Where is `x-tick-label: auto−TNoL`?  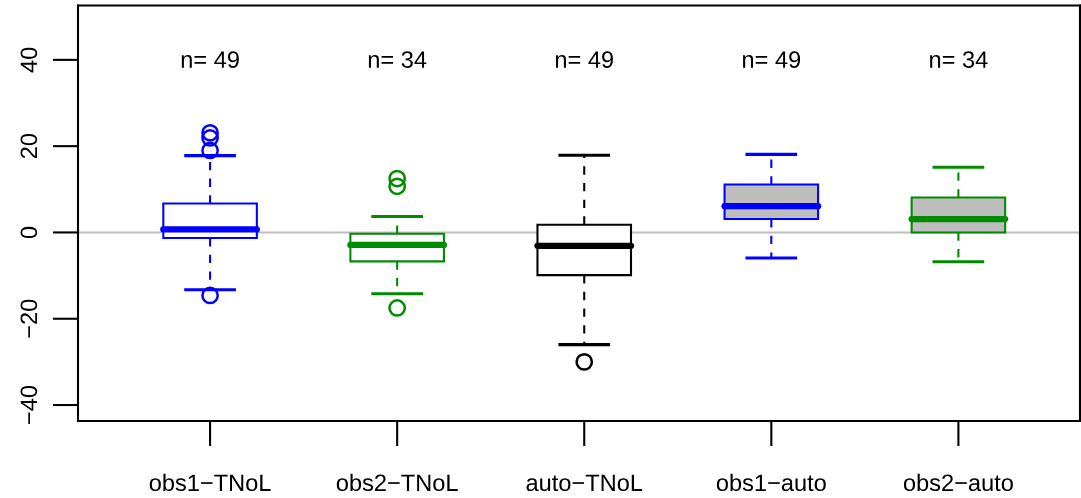
x-tick-label: auto−TNoL is located at coordinates (584, 483).